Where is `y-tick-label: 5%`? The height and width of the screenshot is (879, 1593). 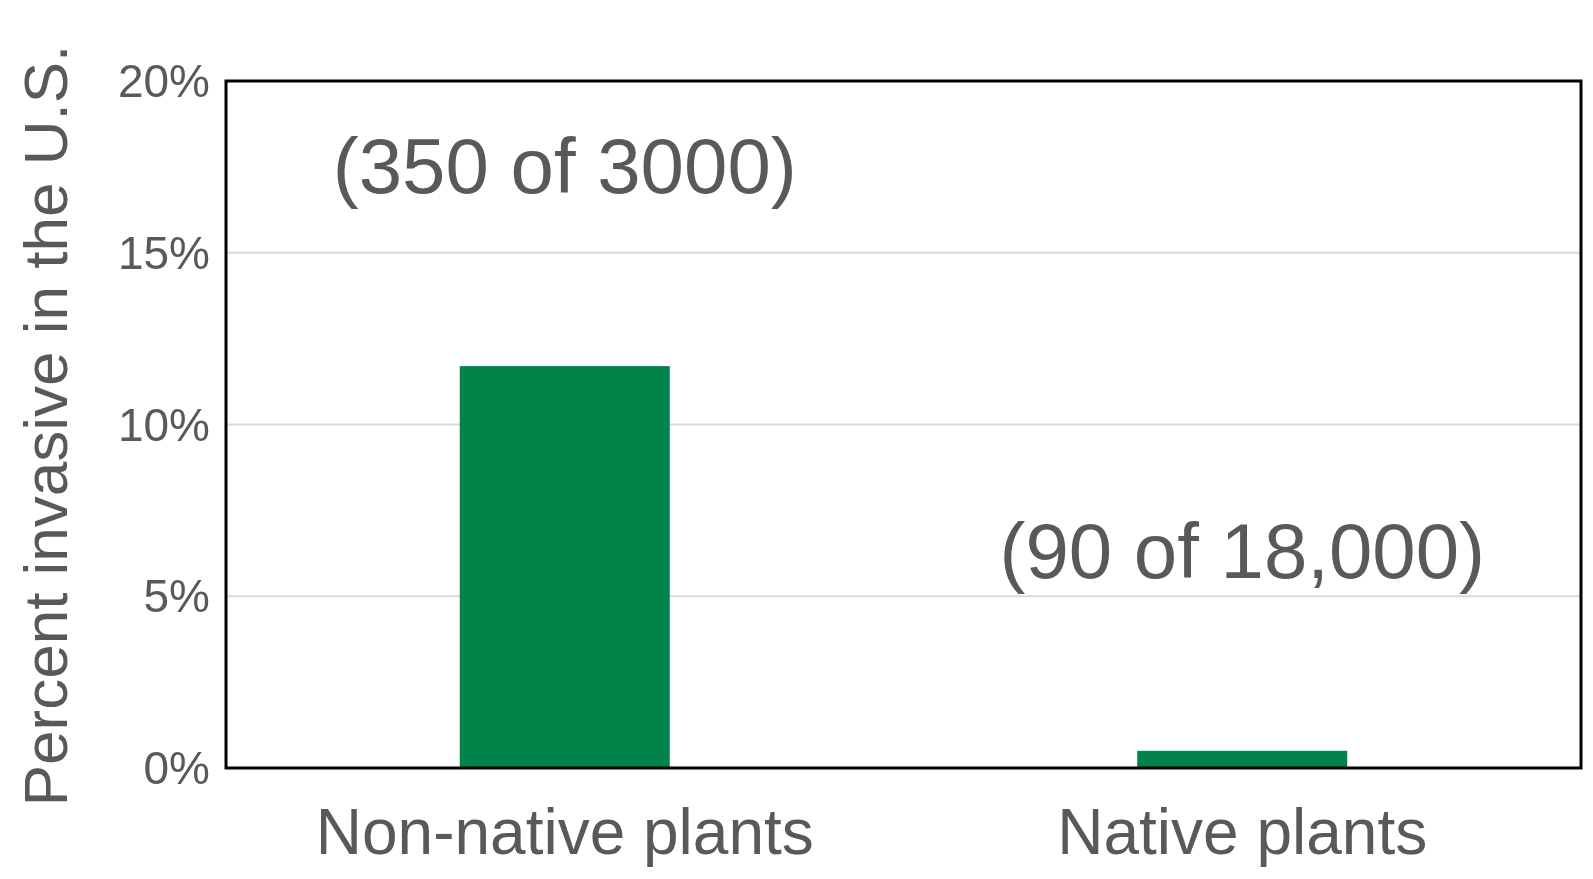 y-tick-label: 5% is located at coordinates (176, 596).